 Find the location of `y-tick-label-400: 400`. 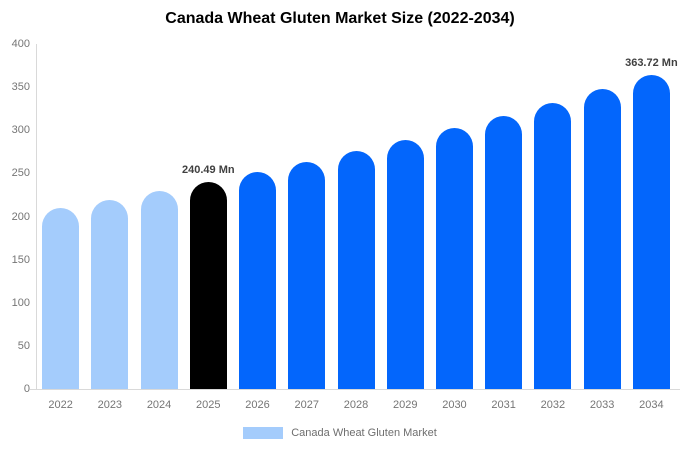

y-tick-label-400: 400 is located at coordinates (20, 44).